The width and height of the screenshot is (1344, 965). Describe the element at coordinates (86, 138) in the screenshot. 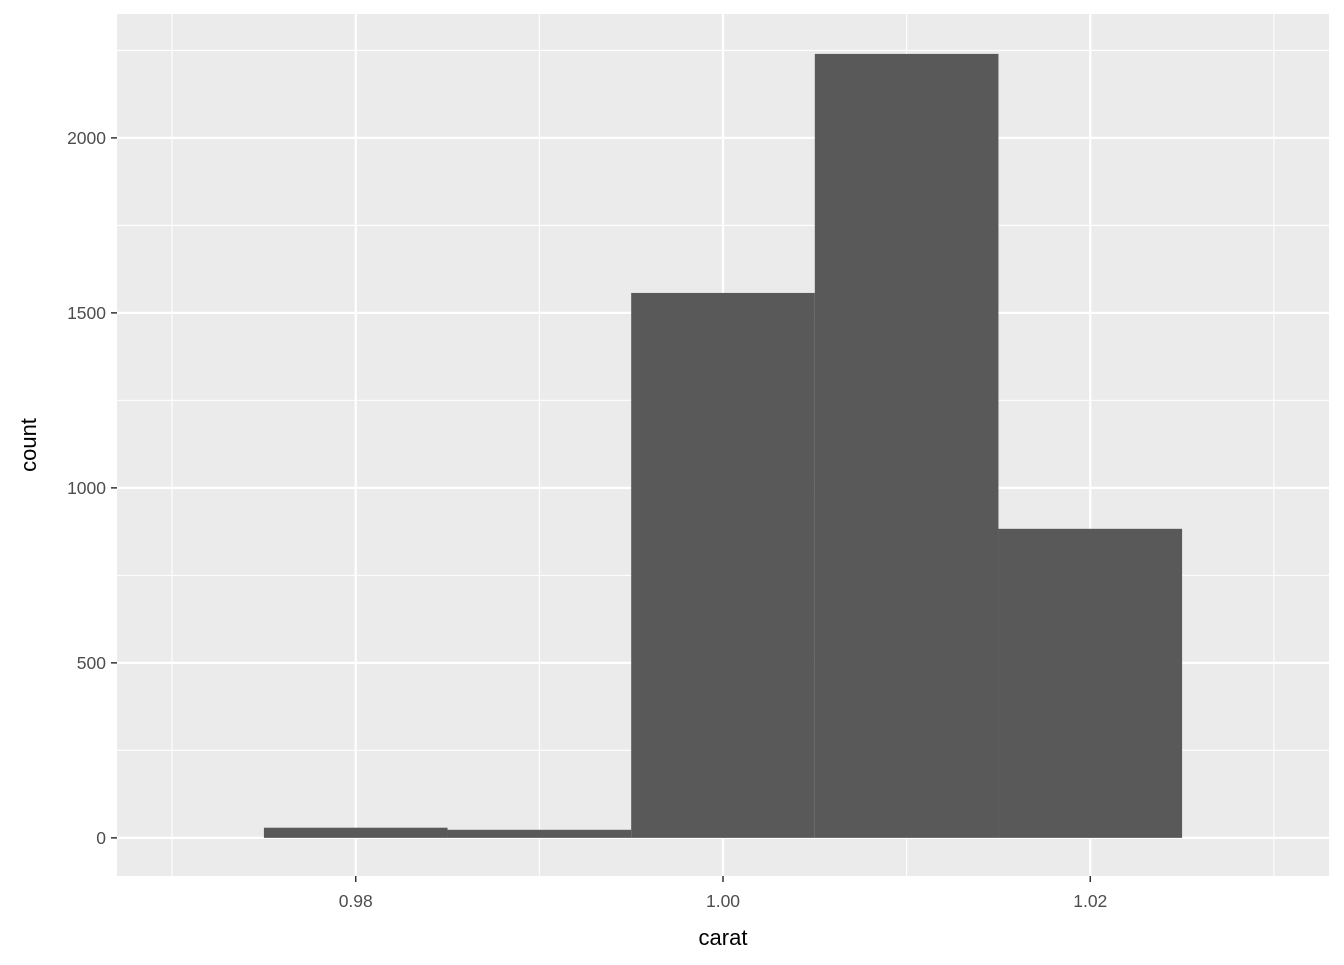

I see `y-tick-label: 2000` at that location.